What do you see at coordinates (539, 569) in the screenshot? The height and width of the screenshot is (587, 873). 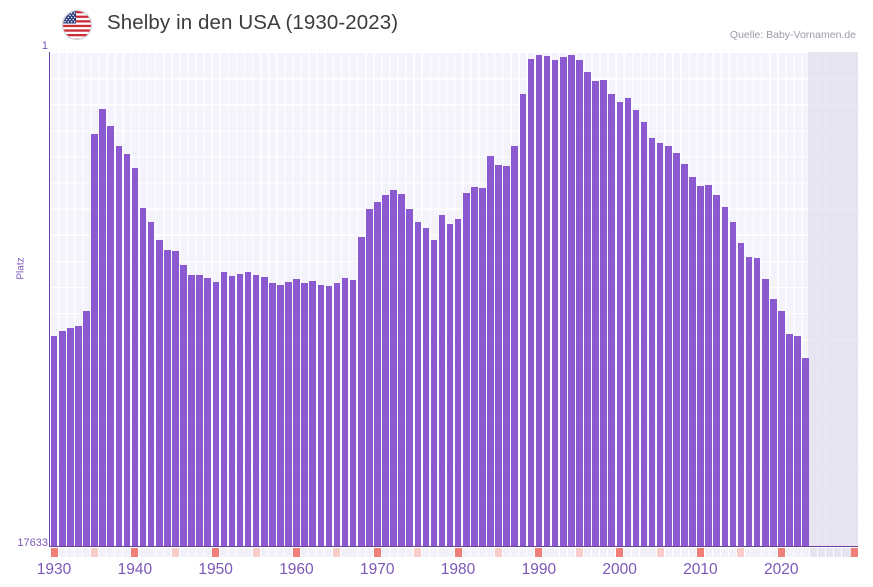 I see `x-axis-tick-label: 1990` at bounding box center [539, 569].